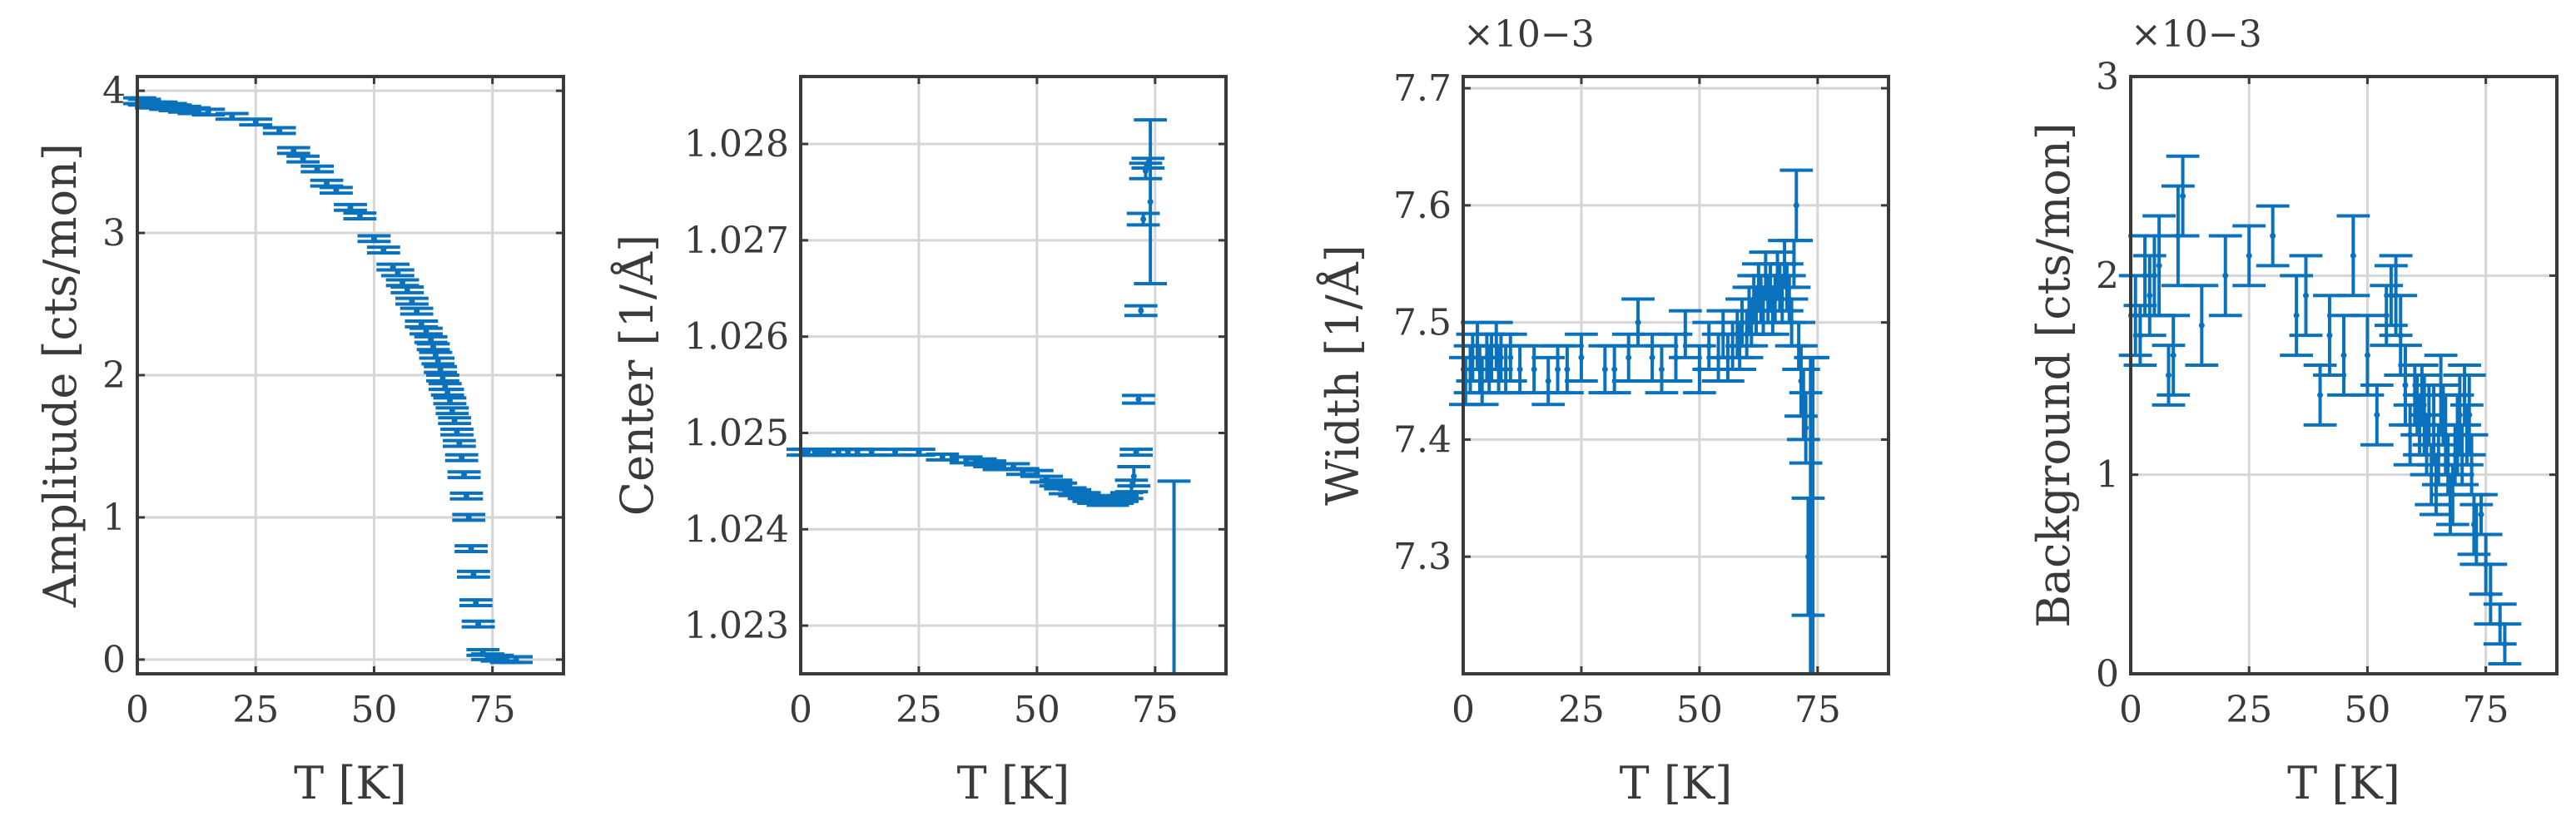  What do you see at coordinates (736, 433) in the screenshot?
I see `y-tick-label: 1.025` at bounding box center [736, 433].